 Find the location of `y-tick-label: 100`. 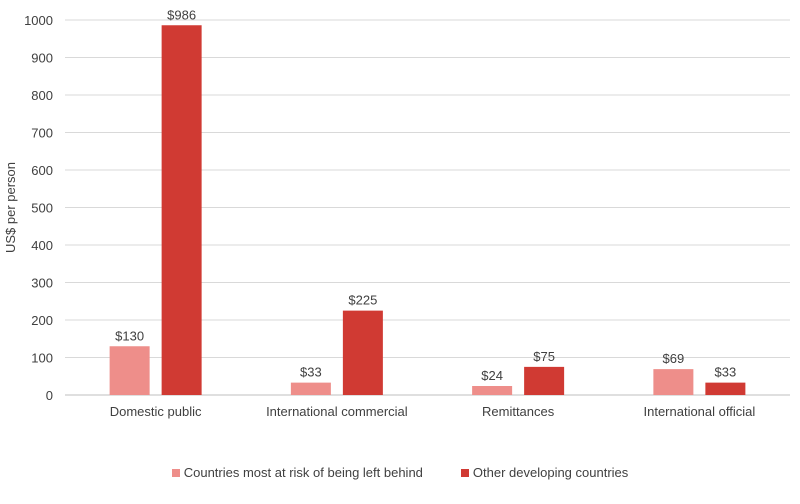

y-tick-label: 100 is located at coordinates (42, 358).